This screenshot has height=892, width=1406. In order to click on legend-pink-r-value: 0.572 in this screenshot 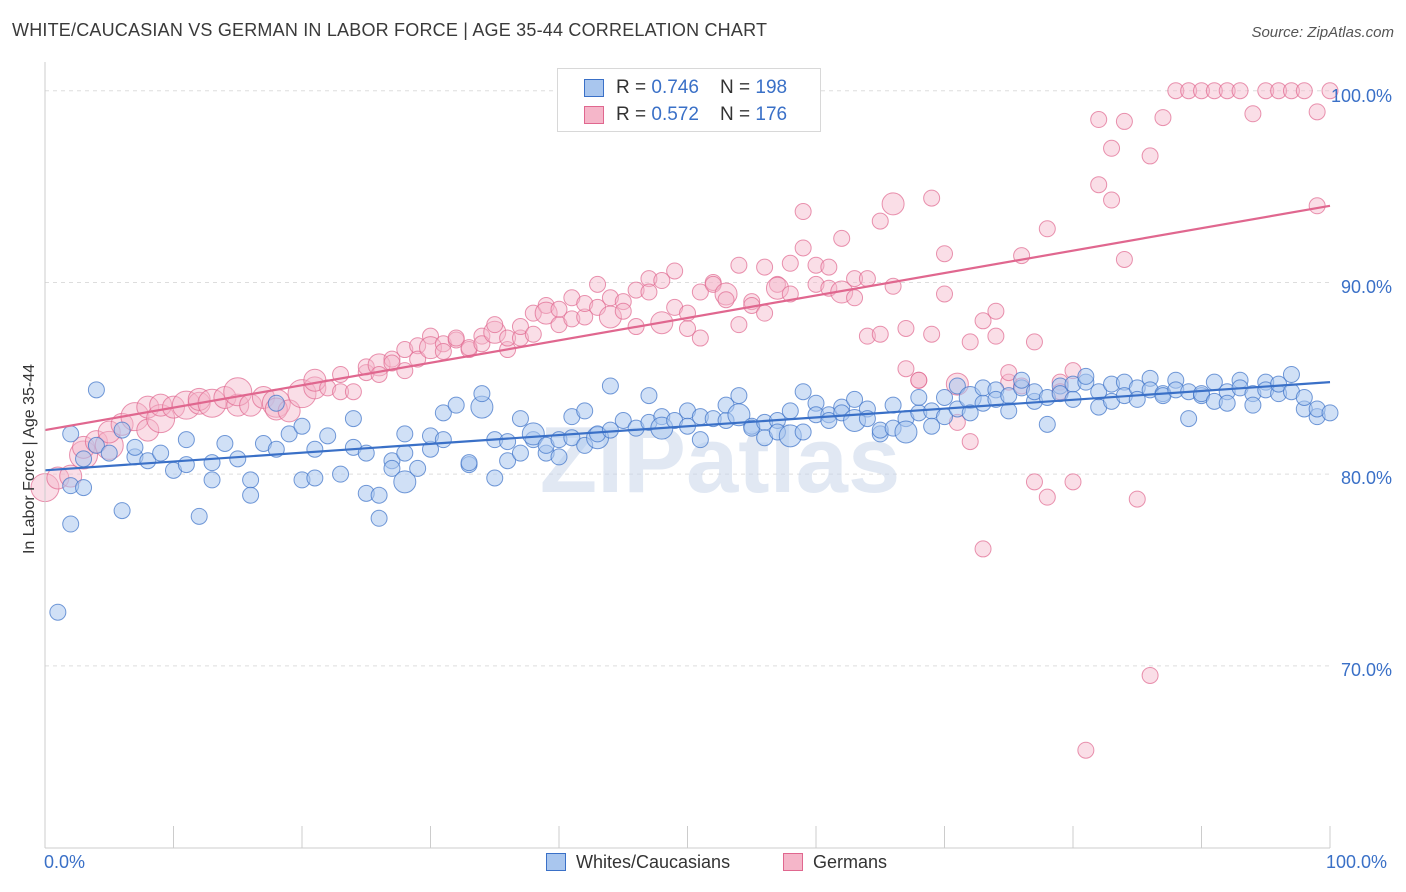, I will do `click(675, 114)`.